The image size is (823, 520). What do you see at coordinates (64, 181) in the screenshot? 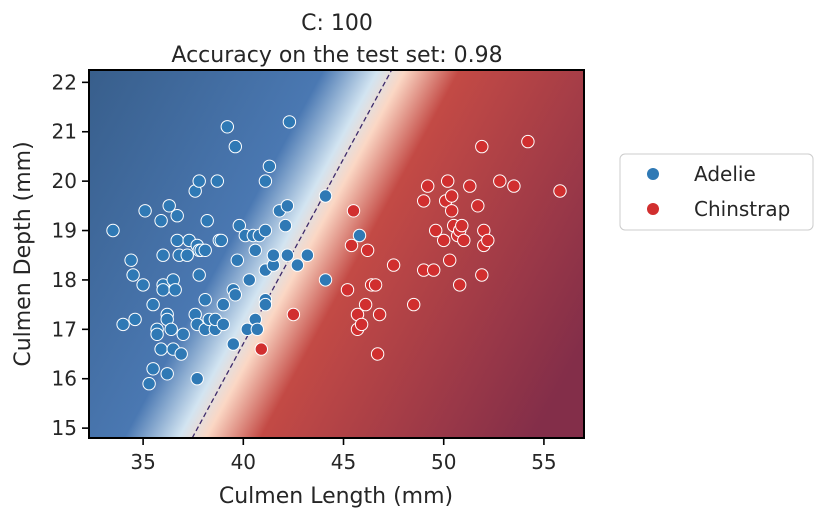
I see `y-tick-label: 20` at bounding box center [64, 181].